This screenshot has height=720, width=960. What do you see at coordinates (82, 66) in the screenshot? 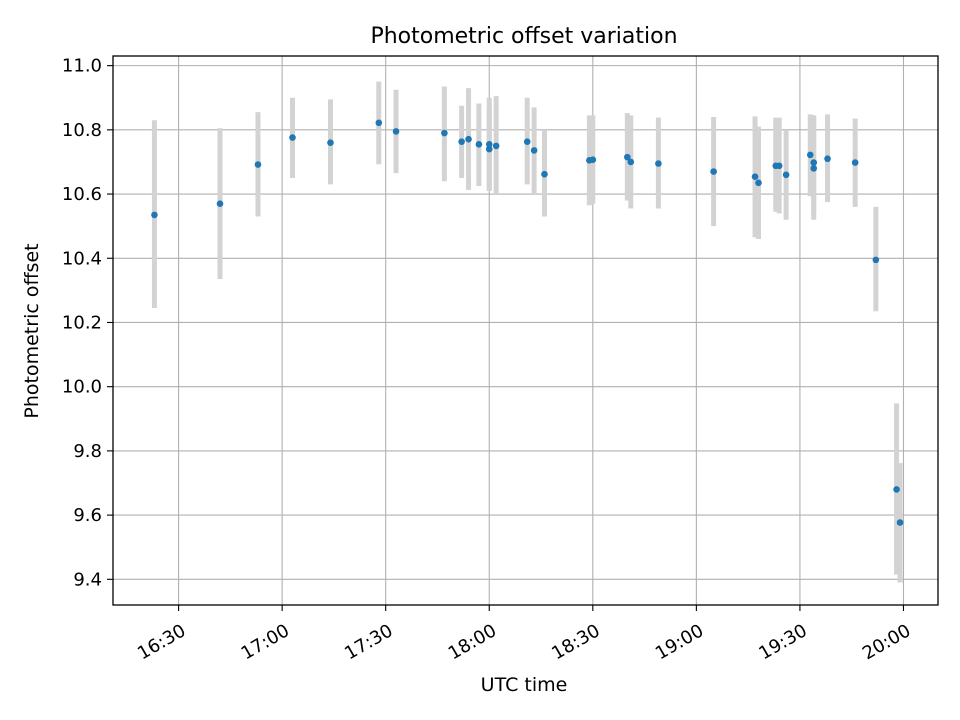
I see `y-tick-label: 11.0` at bounding box center [82, 66].